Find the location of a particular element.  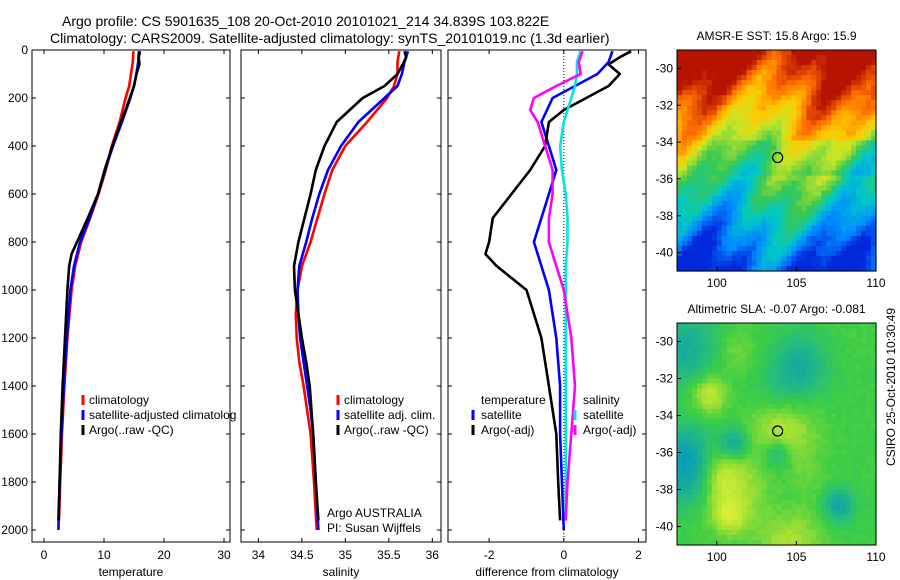

sla-heatmap is located at coordinates (777, 434).